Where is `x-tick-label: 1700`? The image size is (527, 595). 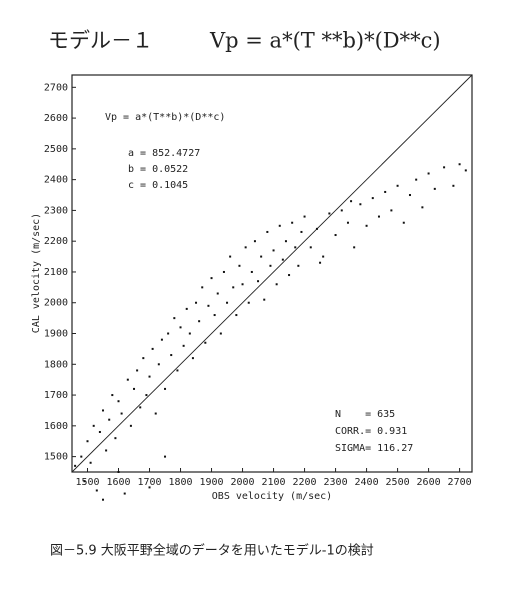 x-tick-label: 1700 is located at coordinates (149, 482).